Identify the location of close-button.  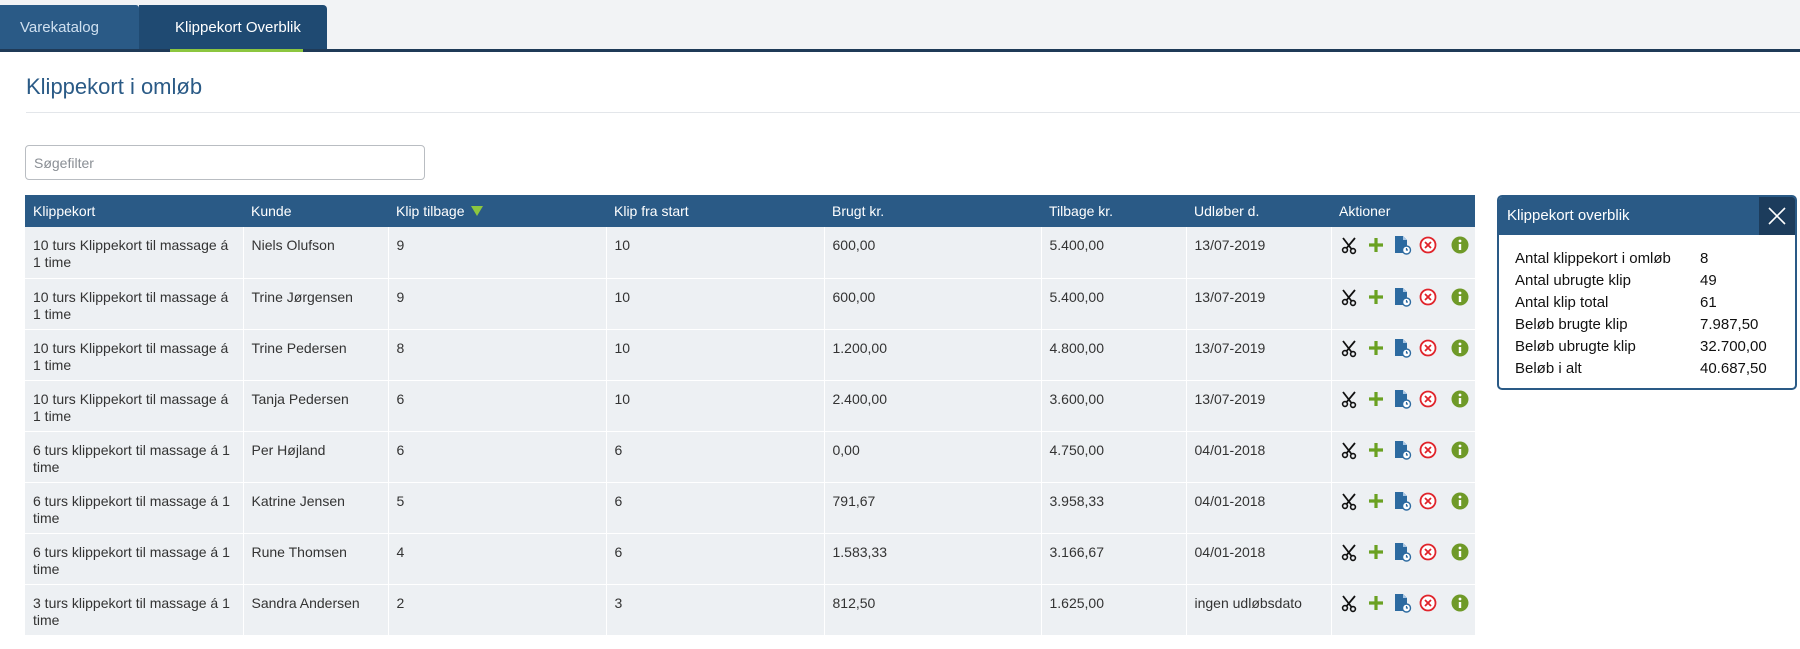
(1777, 216).